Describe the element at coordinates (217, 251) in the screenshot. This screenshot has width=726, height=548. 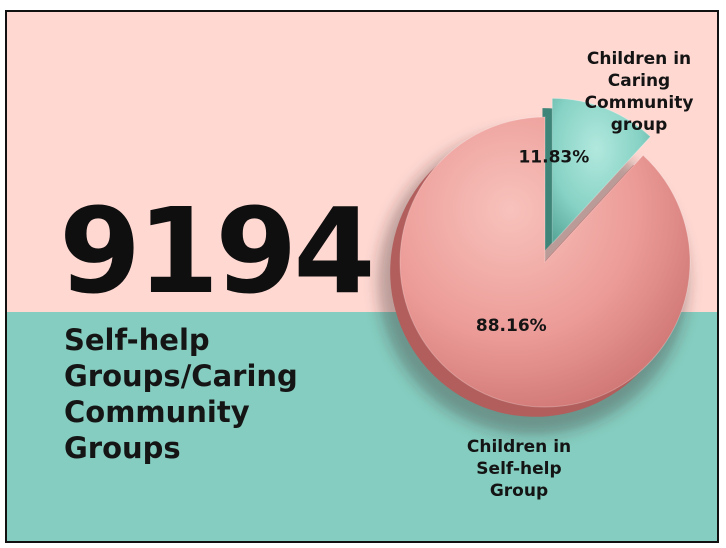
I see `total-groups-number: 9194` at that location.